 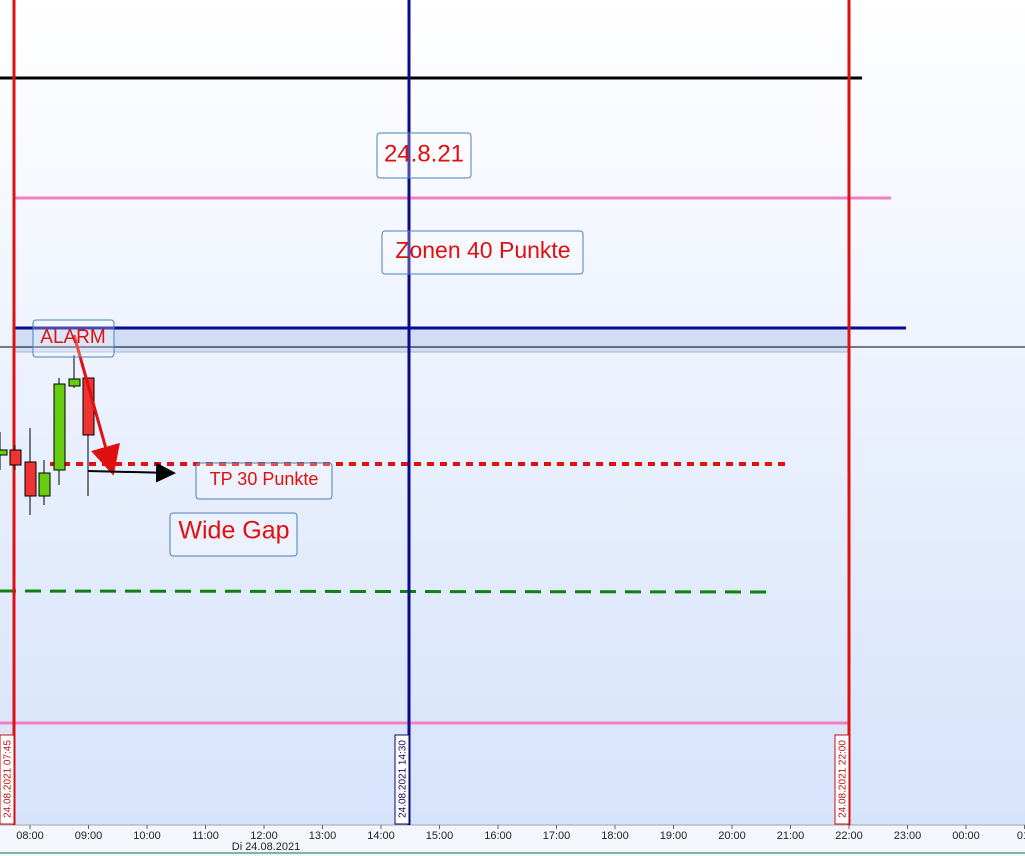 What do you see at coordinates (264, 836) in the screenshot?
I see `time-label: 12:00` at bounding box center [264, 836].